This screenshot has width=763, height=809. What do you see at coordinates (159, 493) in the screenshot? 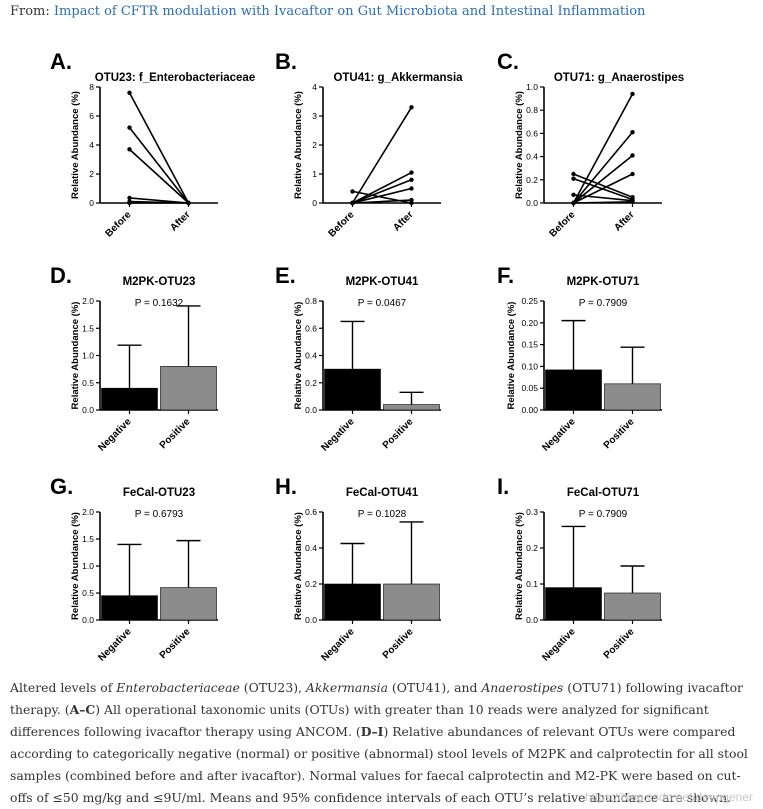
I see `panel-g-title: FeCal-OTU23` at bounding box center [159, 493].